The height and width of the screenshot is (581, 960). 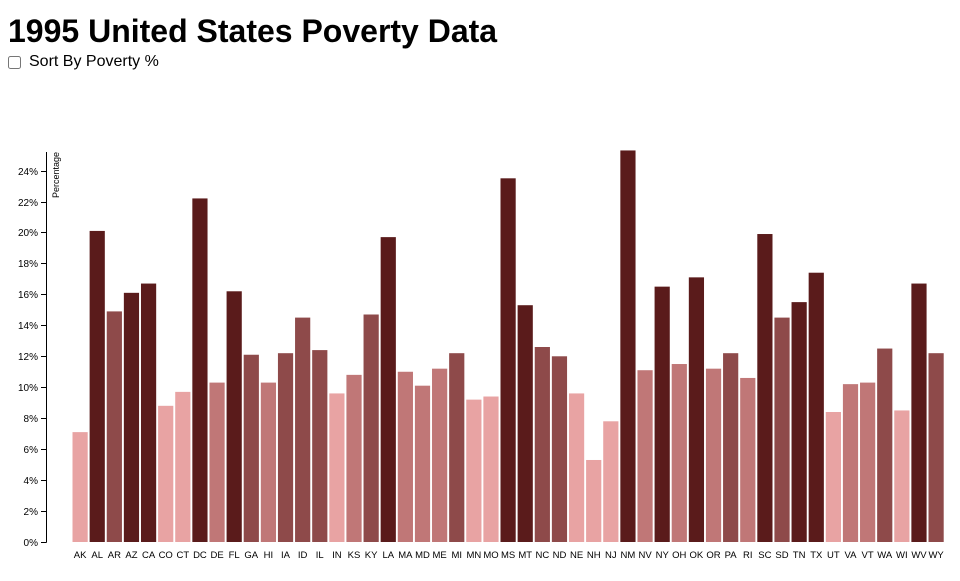 What do you see at coordinates (679, 453) in the screenshot?
I see `bar-oh` at bounding box center [679, 453].